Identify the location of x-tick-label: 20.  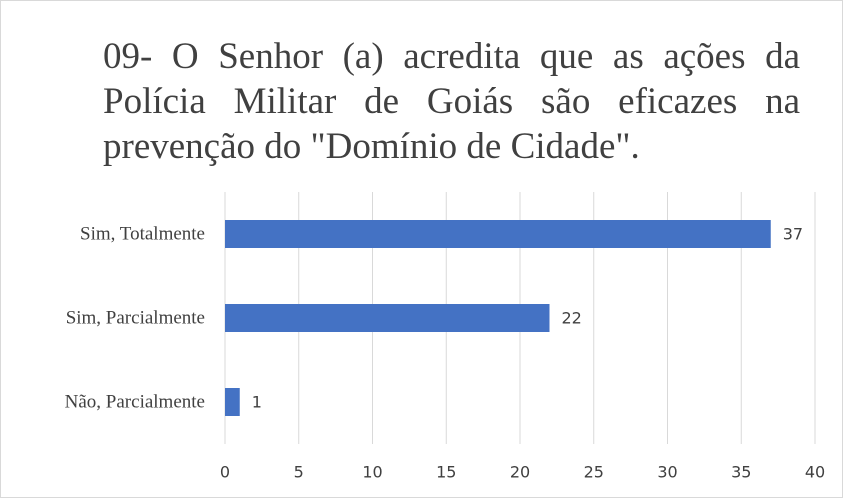
(520, 472).